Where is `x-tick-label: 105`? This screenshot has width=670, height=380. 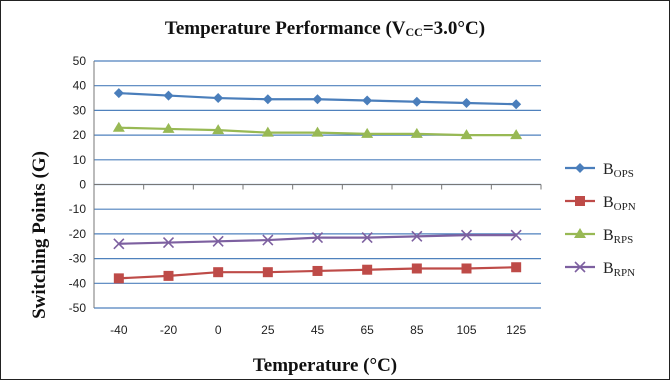 x-tick-label: 105 is located at coordinates (466, 330).